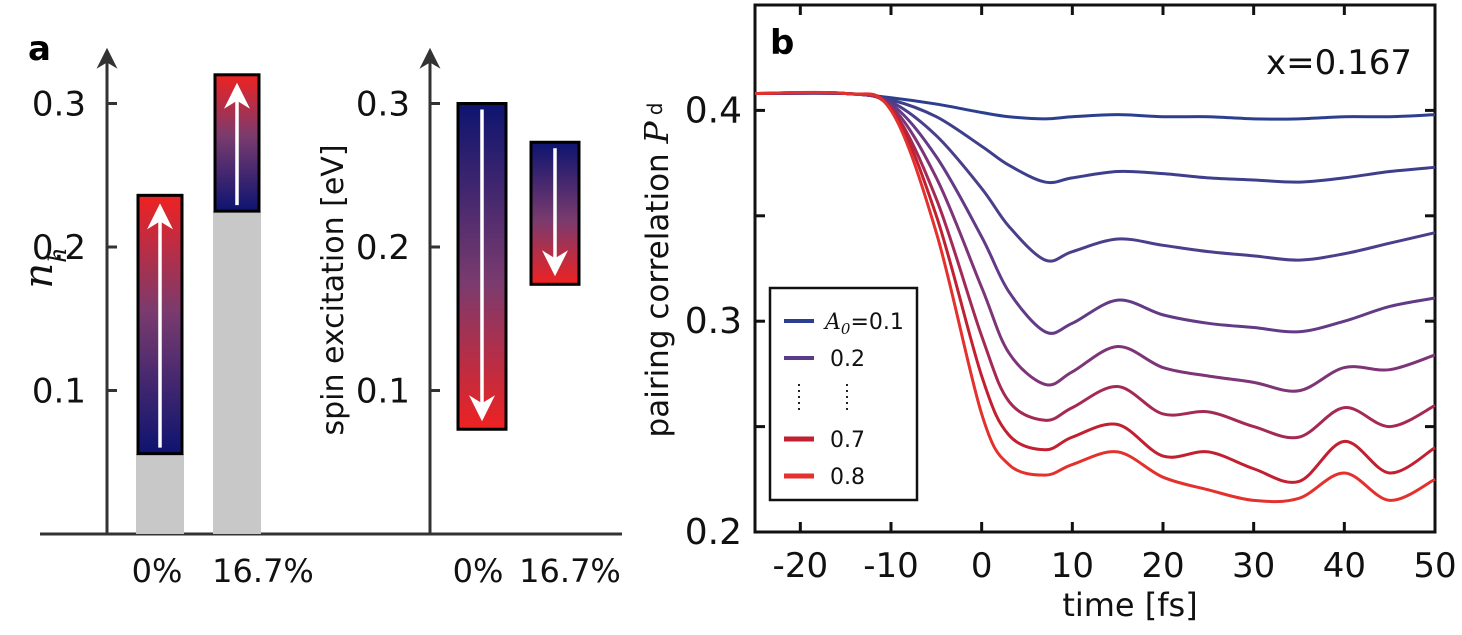  Describe the element at coordinates (782, 43) in the screenshot. I see `panel-b-label: b` at that location.